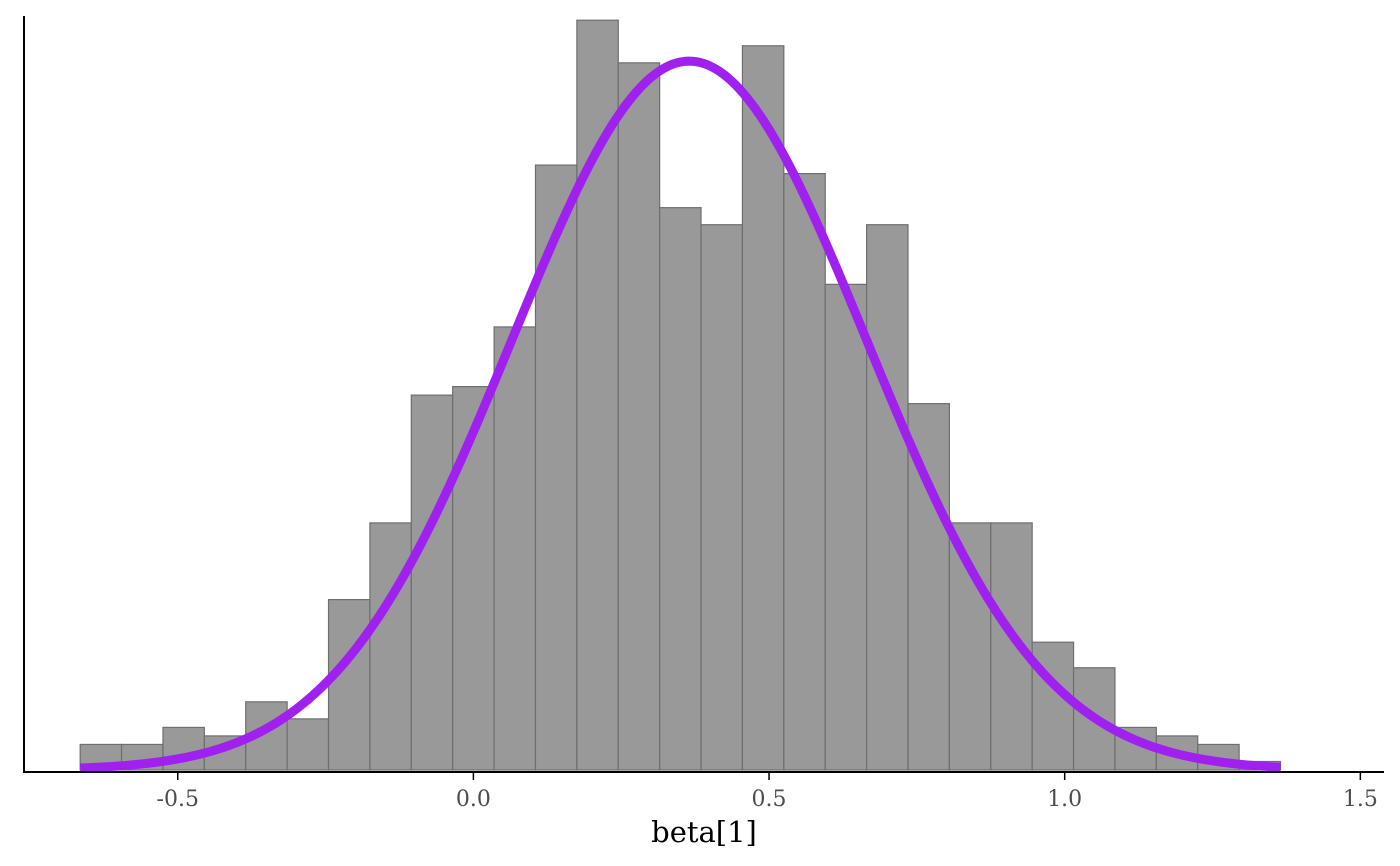 This screenshot has height=866, width=1400. What do you see at coordinates (473, 799) in the screenshot?
I see `x-tick-label: 0.0` at bounding box center [473, 799].